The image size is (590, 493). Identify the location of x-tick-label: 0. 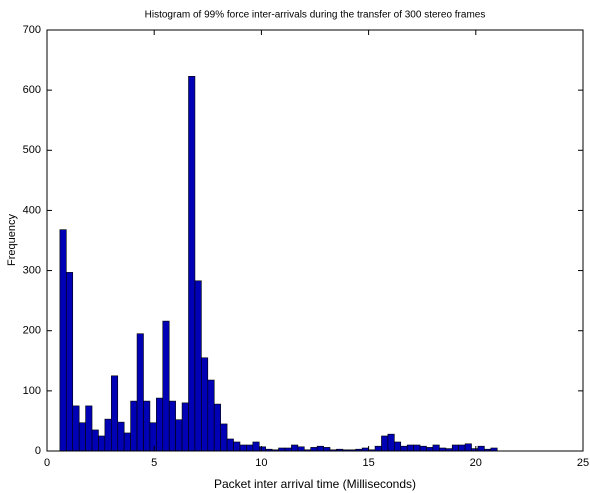
(47, 463).